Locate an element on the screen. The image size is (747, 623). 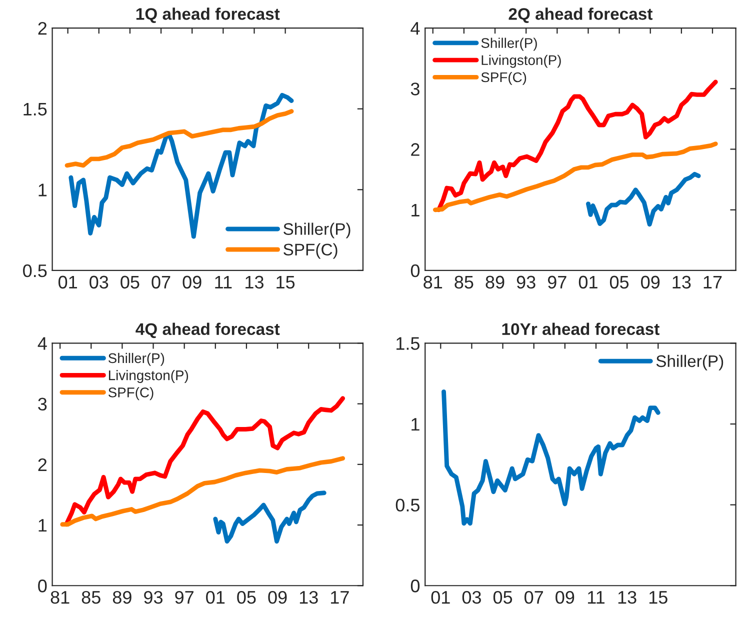
chart-title: 2Q ahead forecast is located at coordinates (580, 15).